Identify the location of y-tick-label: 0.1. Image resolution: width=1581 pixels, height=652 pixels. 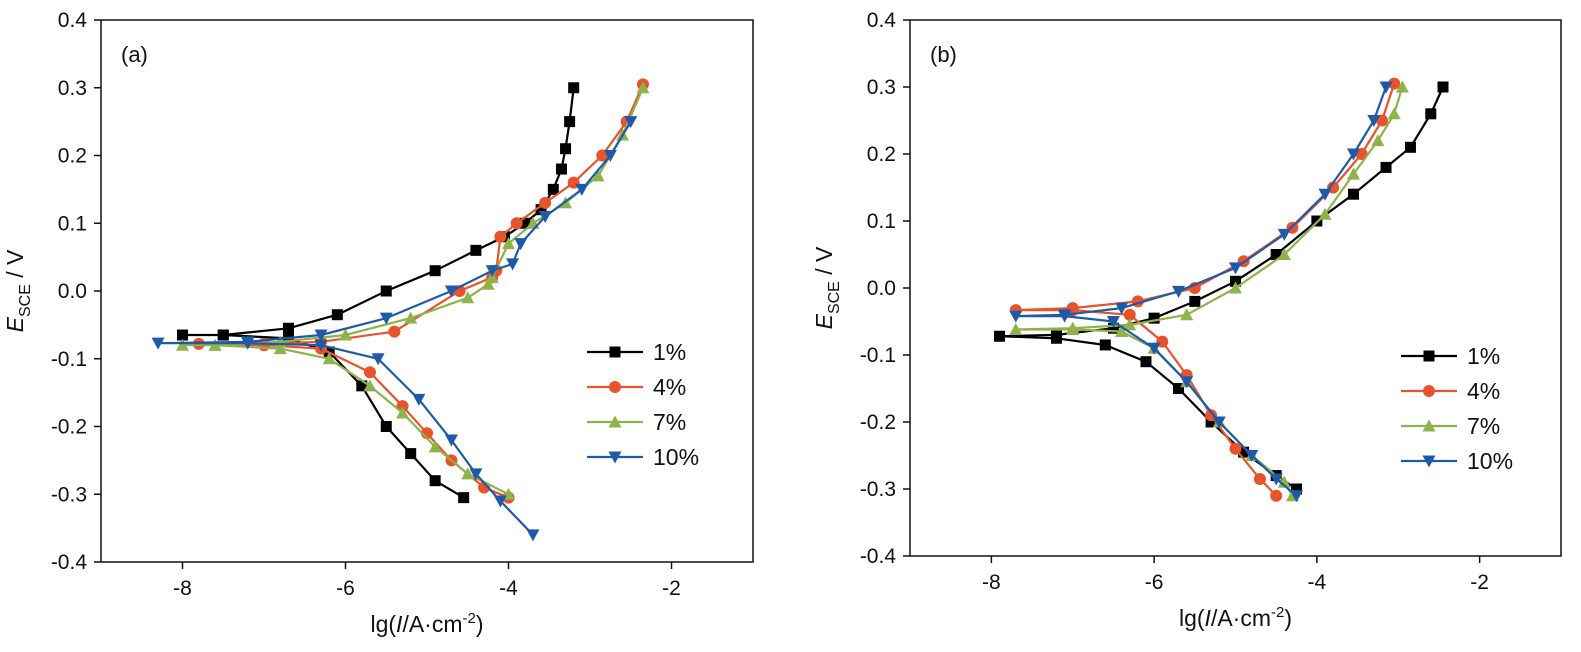
(881, 221).